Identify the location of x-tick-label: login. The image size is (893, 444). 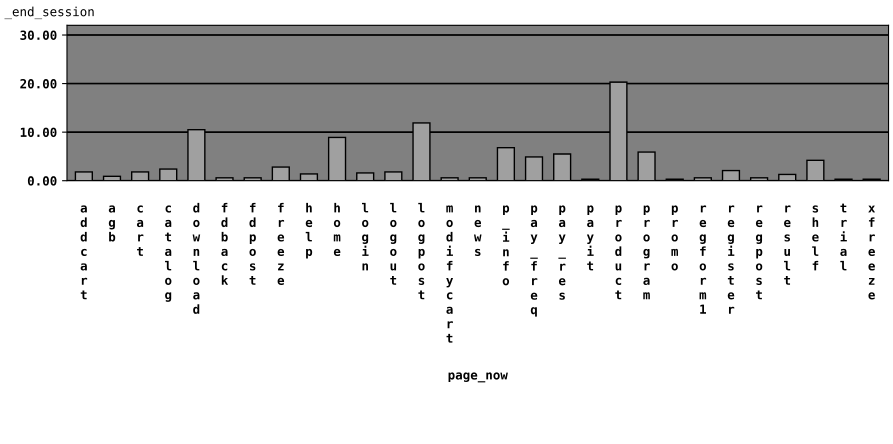
(365, 236).